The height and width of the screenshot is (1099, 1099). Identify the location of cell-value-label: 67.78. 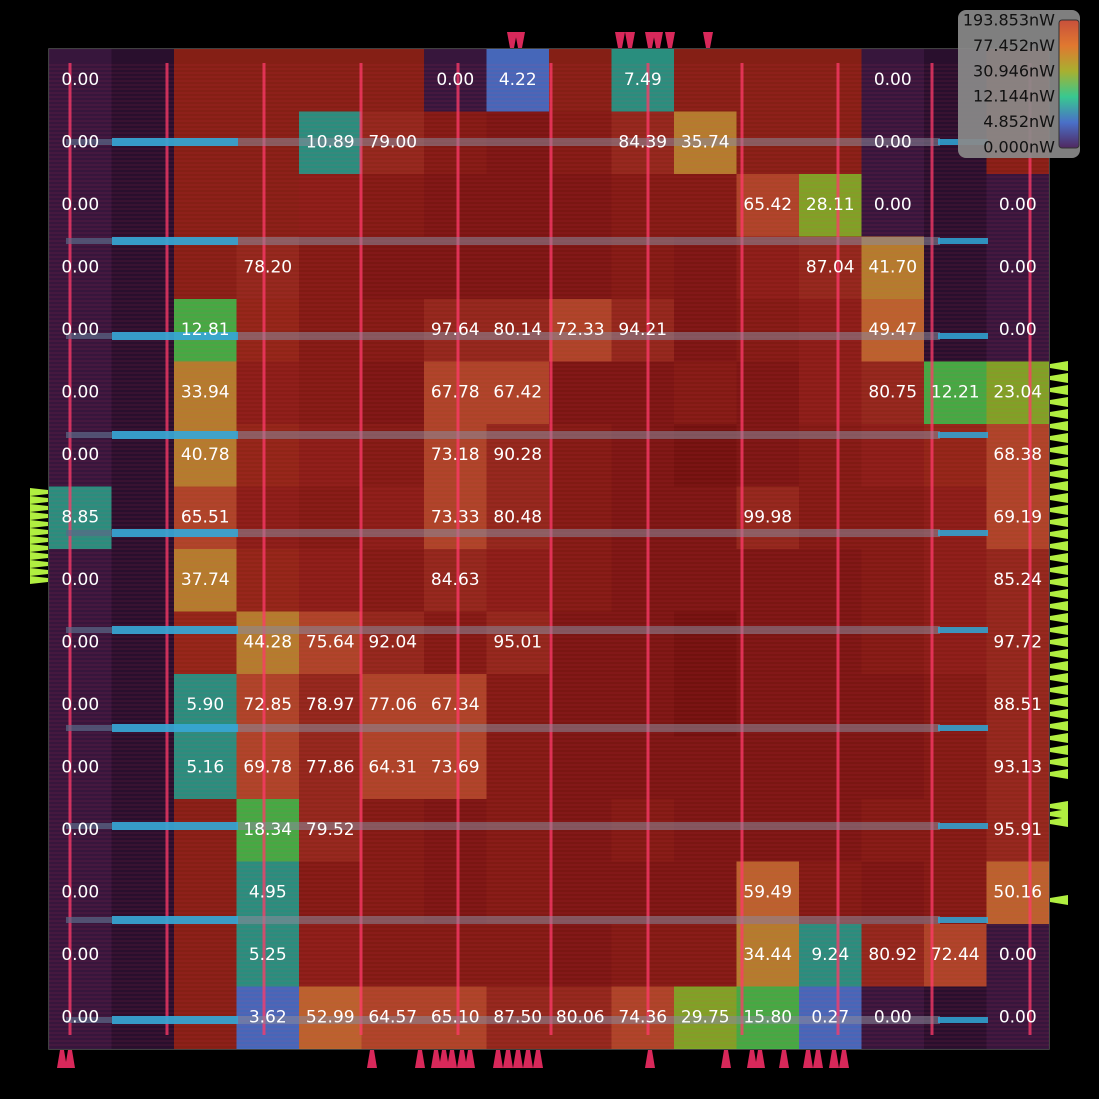
(455, 392).